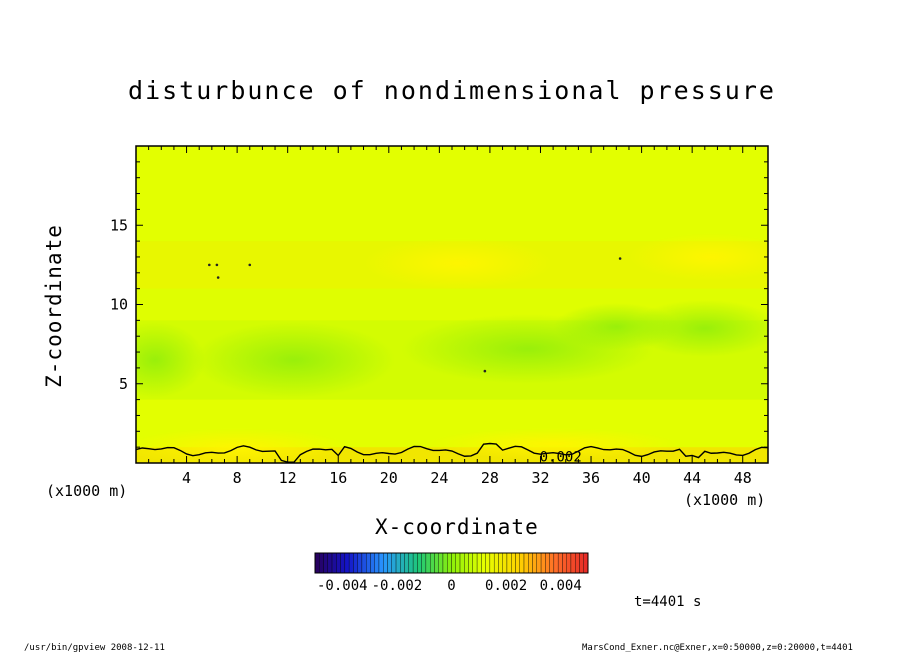 This screenshot has width=904, height=654. I want to click on x-tick-label: 32, so click(540, 478).